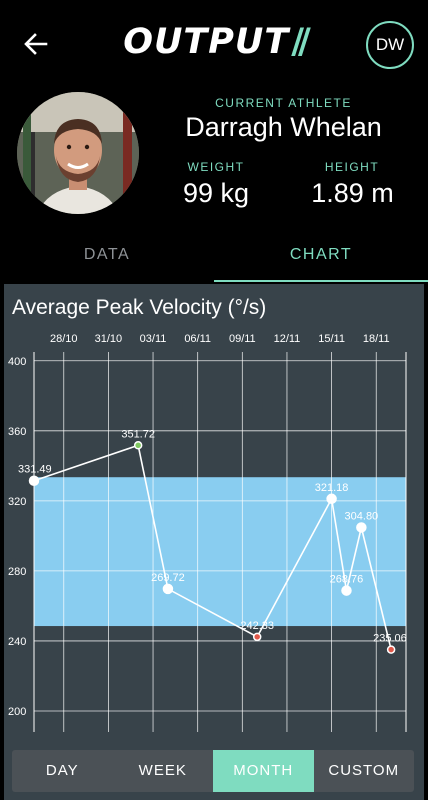 This screenshot has width=428, height=800. I want to click on y-tick-label: 240, so click(17, 642).